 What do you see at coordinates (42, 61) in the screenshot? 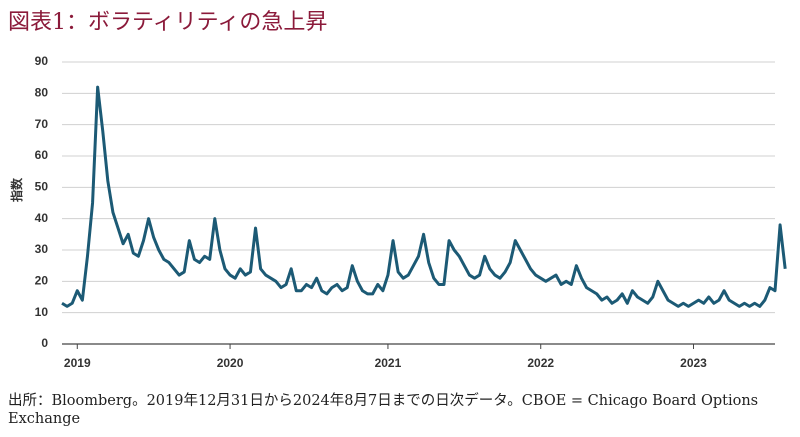
I see `y-tick-label: 90` at bounding box center [42, 61].